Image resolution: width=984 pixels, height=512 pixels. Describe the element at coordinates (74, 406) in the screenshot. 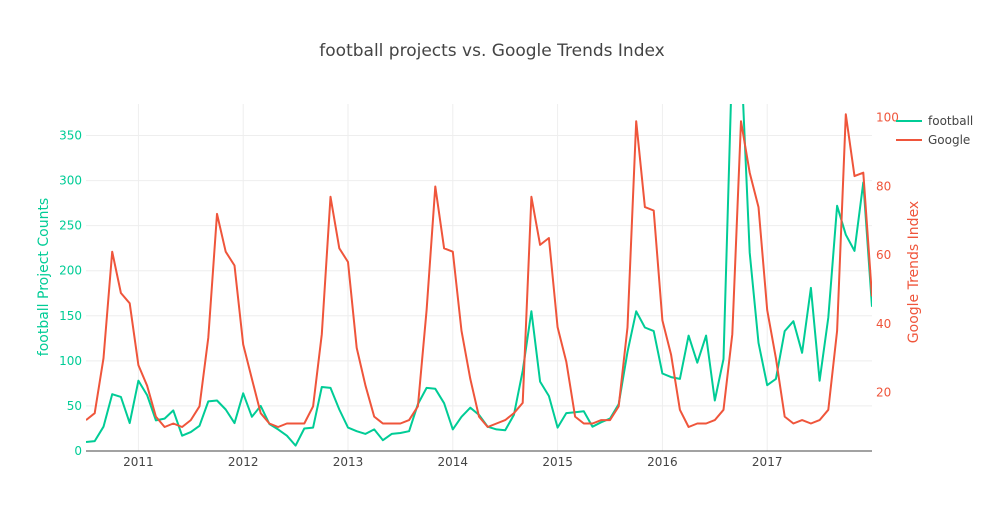

I see `y-left-tick-label: 50` at that location.